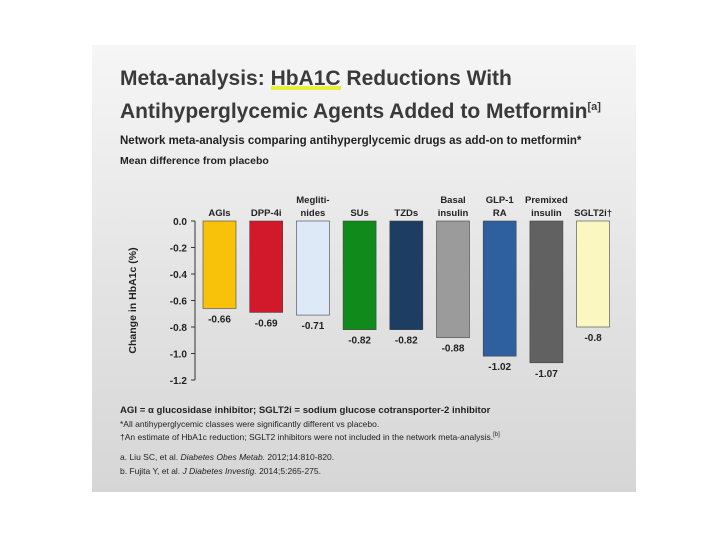 The width and height of the screenshot is (720, 540). What do you see at coordinates (180, 222) in the screenshot?
I see `y-tick-label: 0.0` at bounding box center [180, 222].